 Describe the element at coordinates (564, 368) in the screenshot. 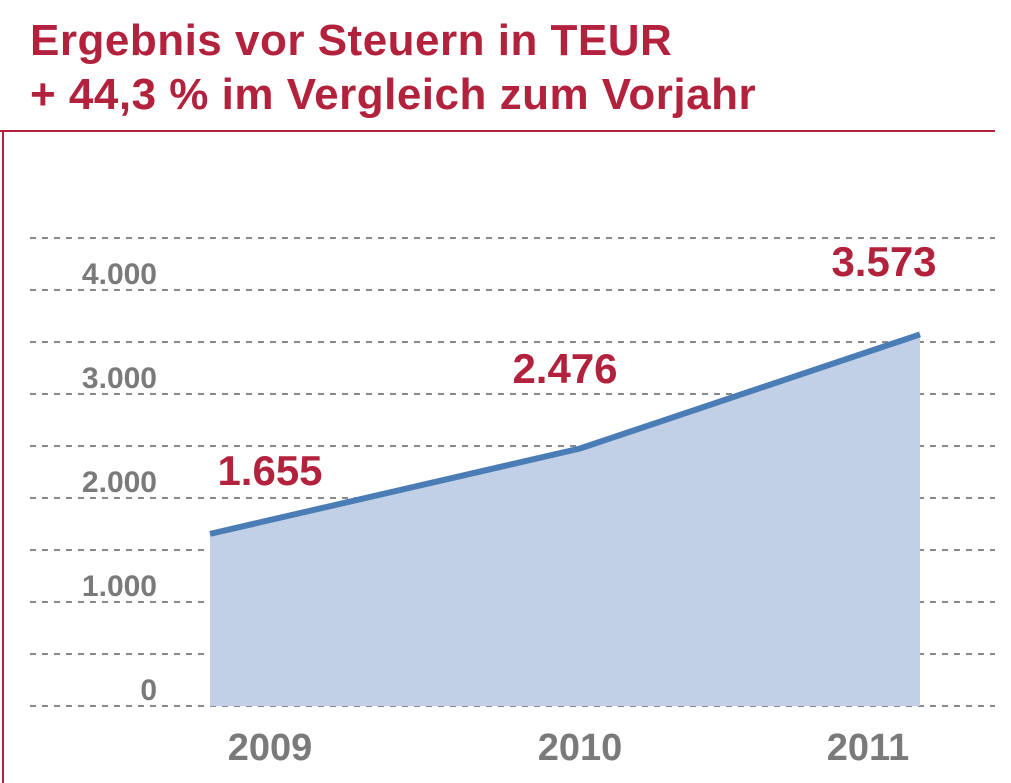

I see `data-label-2010: 2.476` at that location.